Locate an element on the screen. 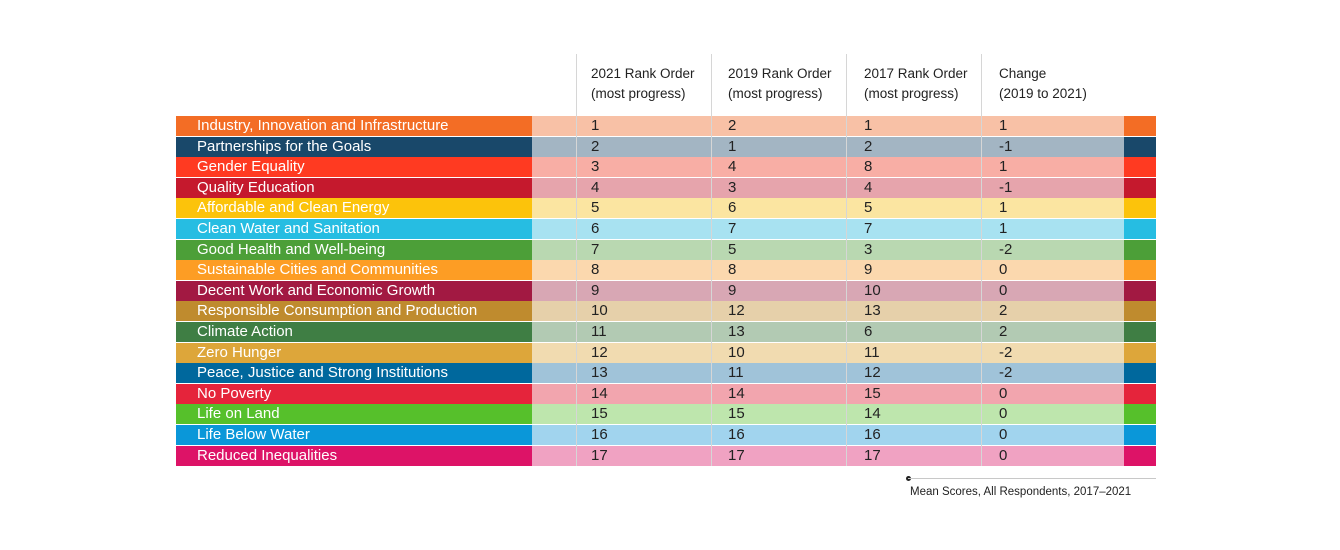 Image resolution: width=1340 pixels, height=550 pixels. goal-label: Good Health and Well-being is located at coordinates (354, 249).